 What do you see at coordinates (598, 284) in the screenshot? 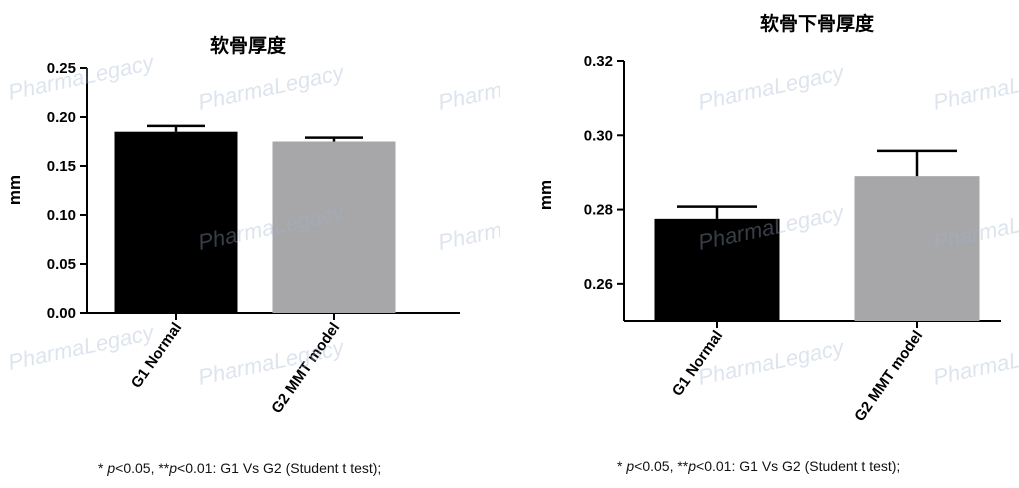
I see `y-tick-label: 0.26` at bounding box center [598, 284].